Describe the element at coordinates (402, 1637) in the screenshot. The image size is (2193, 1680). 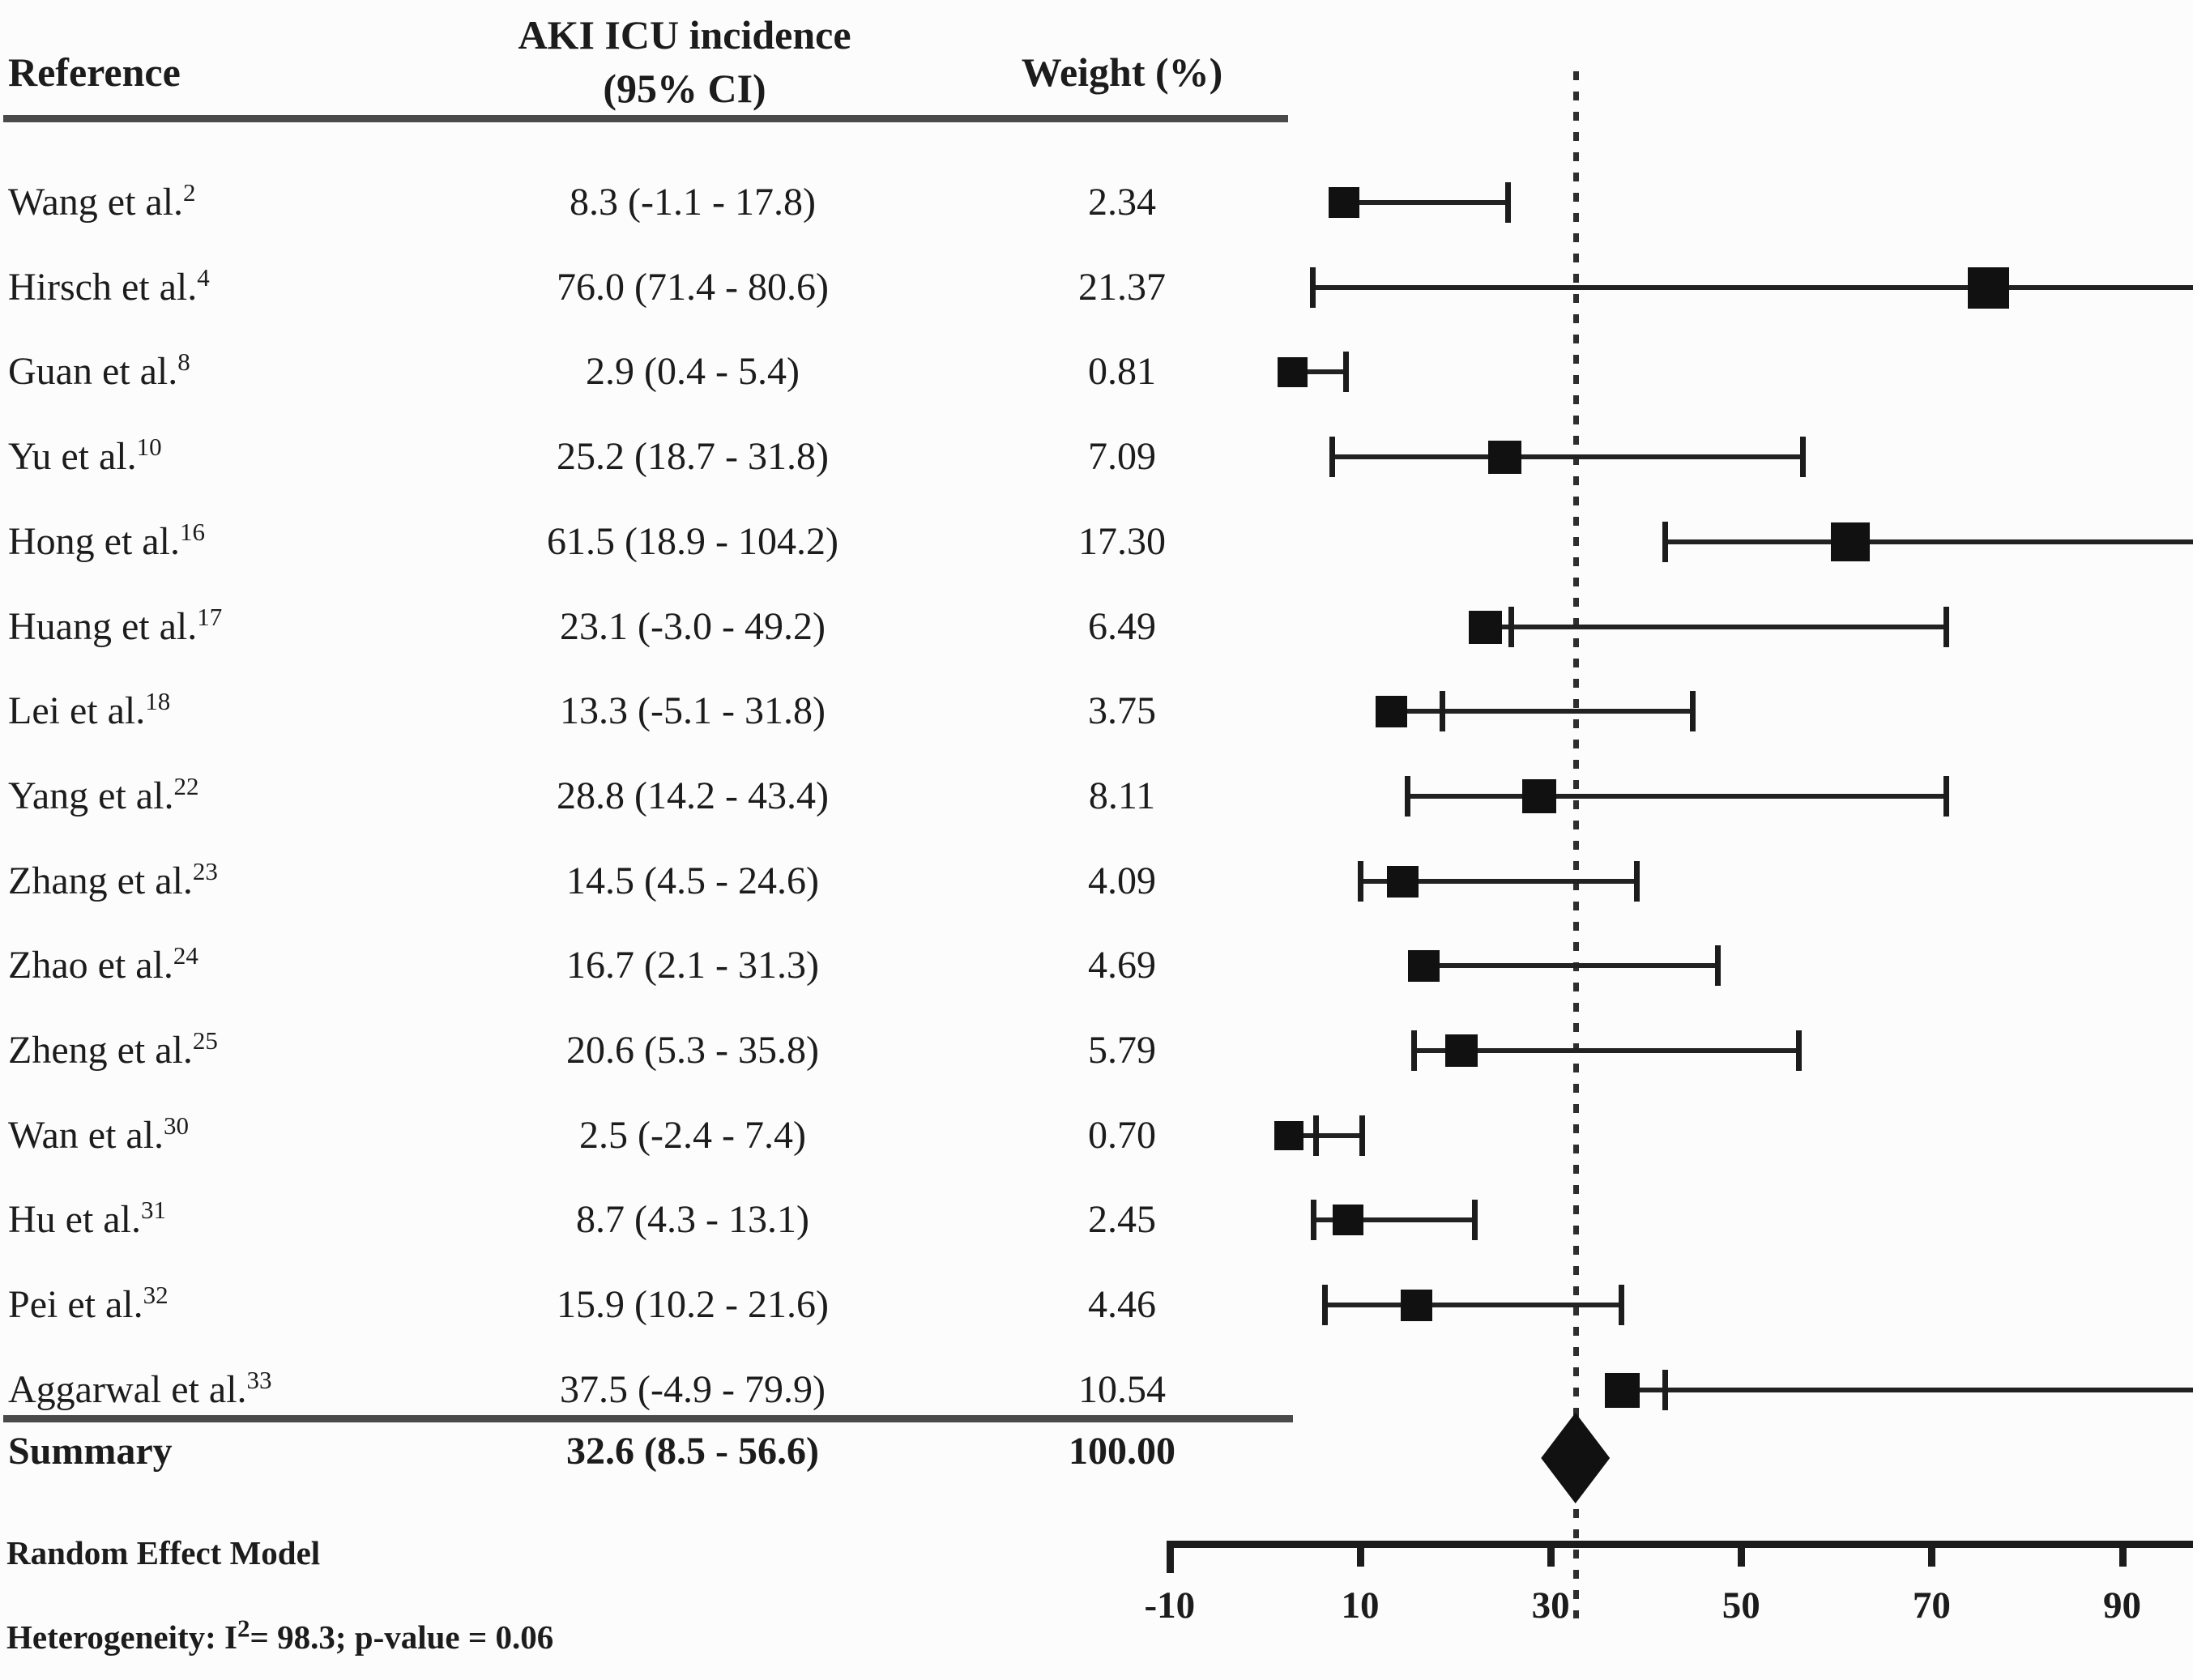
I see `heterogeneity-suffix: = 98.3; p-value = 0.06` at that location.